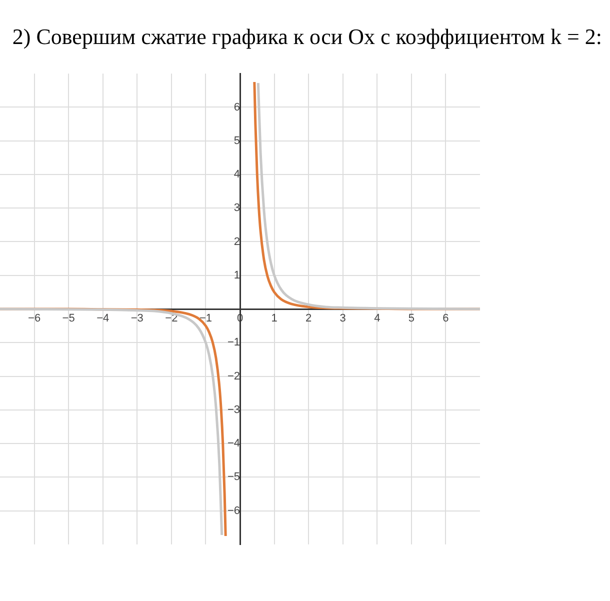 This screenshot has width=610, height=601. I want to click on y-tick-label: −1, so click(233, 342).